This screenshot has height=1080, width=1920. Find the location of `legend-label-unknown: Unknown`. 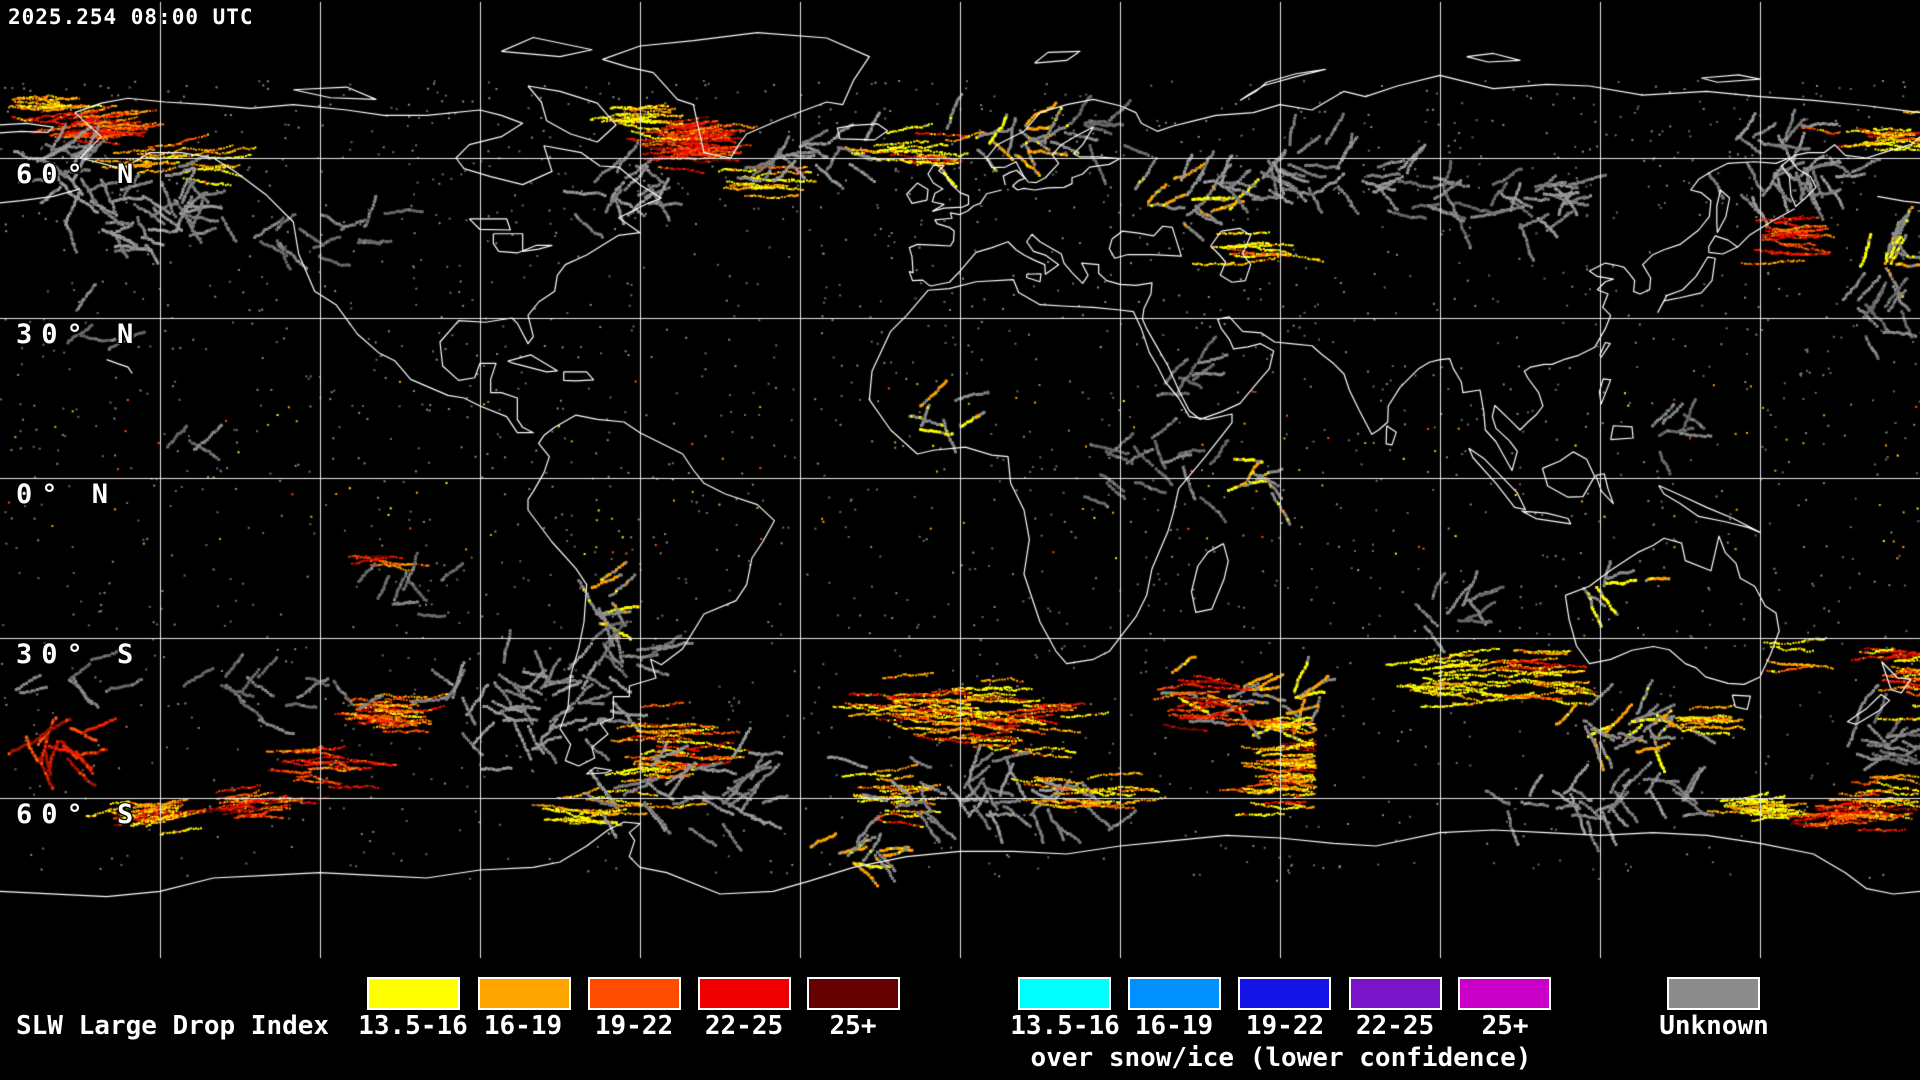

legend-label-unknown: Unknown is located at coordinates (1714, 1026).